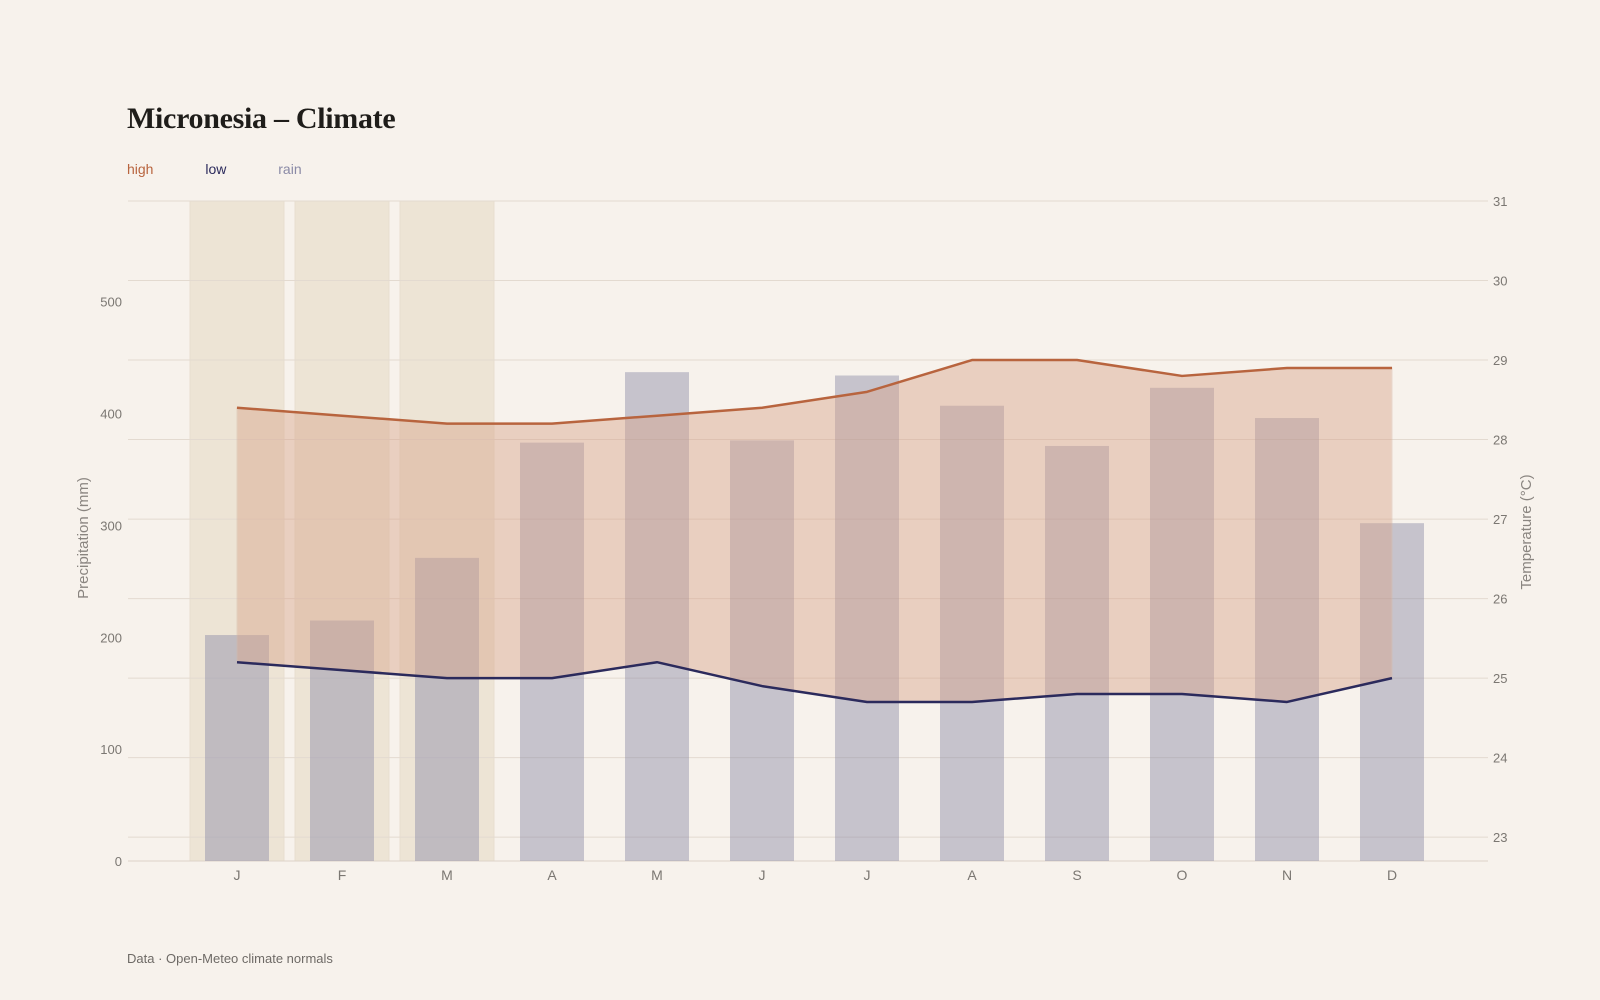 This screenshot has width=1600, height=1000. I want to click on x-tick-11: D, so click(1392, 875).